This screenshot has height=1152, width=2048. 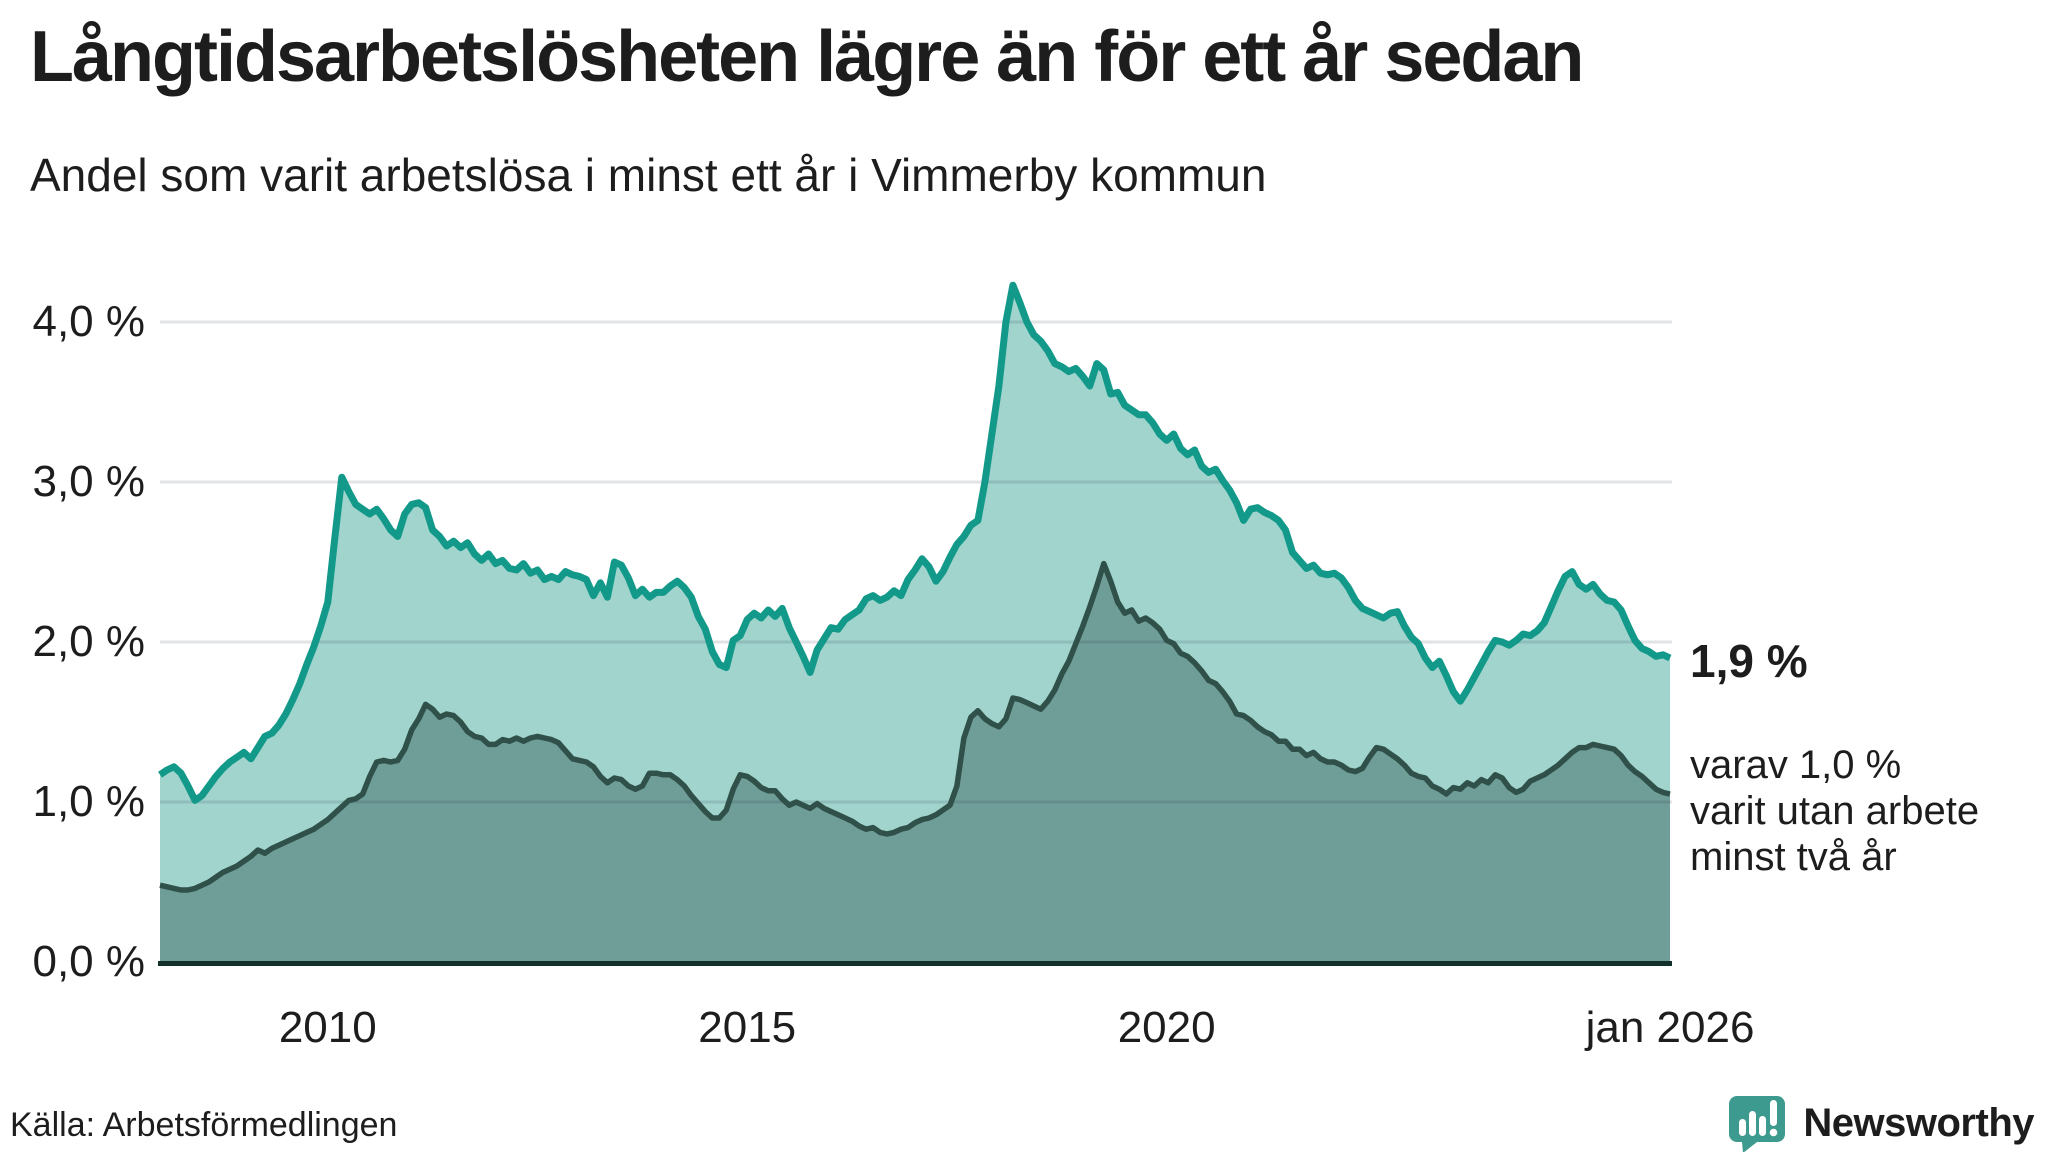 I want to click on annotation-line: varav 1,0 %, so click(x=1796, y=765).